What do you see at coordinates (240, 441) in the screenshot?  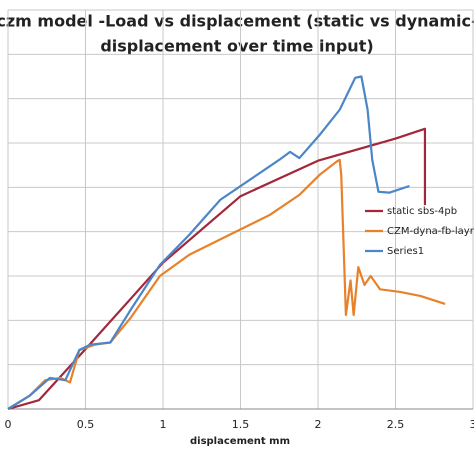 I see `x-axis-label: displacement mm` at bounding box center [240, 441].